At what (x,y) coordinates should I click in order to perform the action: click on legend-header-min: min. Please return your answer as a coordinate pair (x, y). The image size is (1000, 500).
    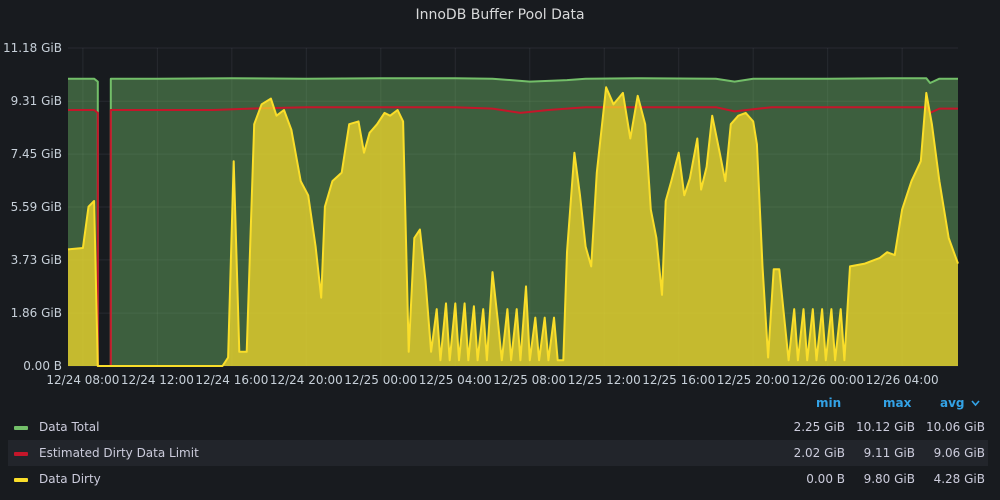
    Looking at the image, I should click on (829, 403).